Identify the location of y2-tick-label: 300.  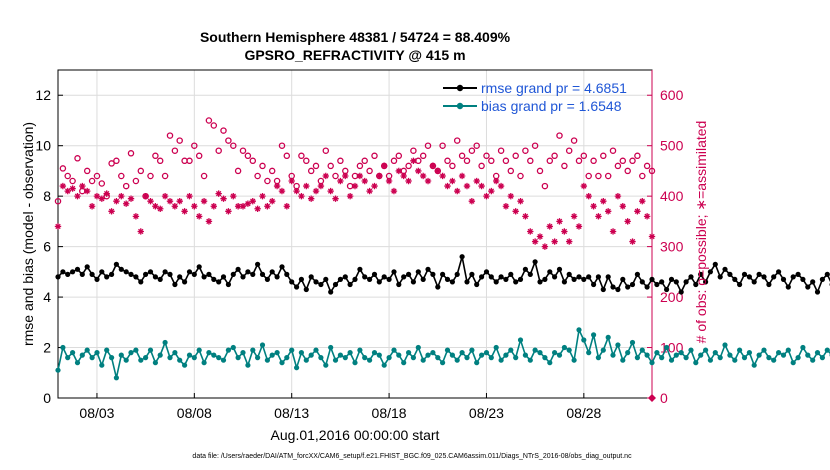
(672, 247).